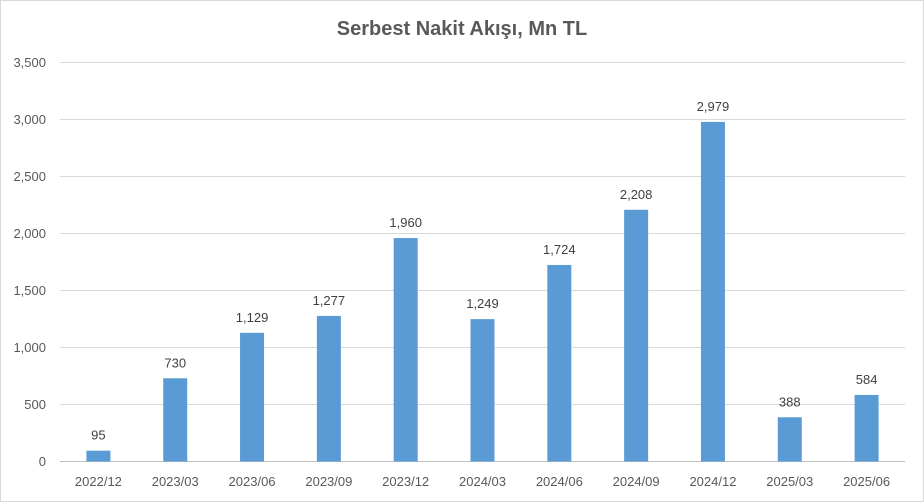  What do you see at coordinates (29, 119) in the screenshot?
I see `y-tick-label: 3,000` at bounding box center [29, 119].